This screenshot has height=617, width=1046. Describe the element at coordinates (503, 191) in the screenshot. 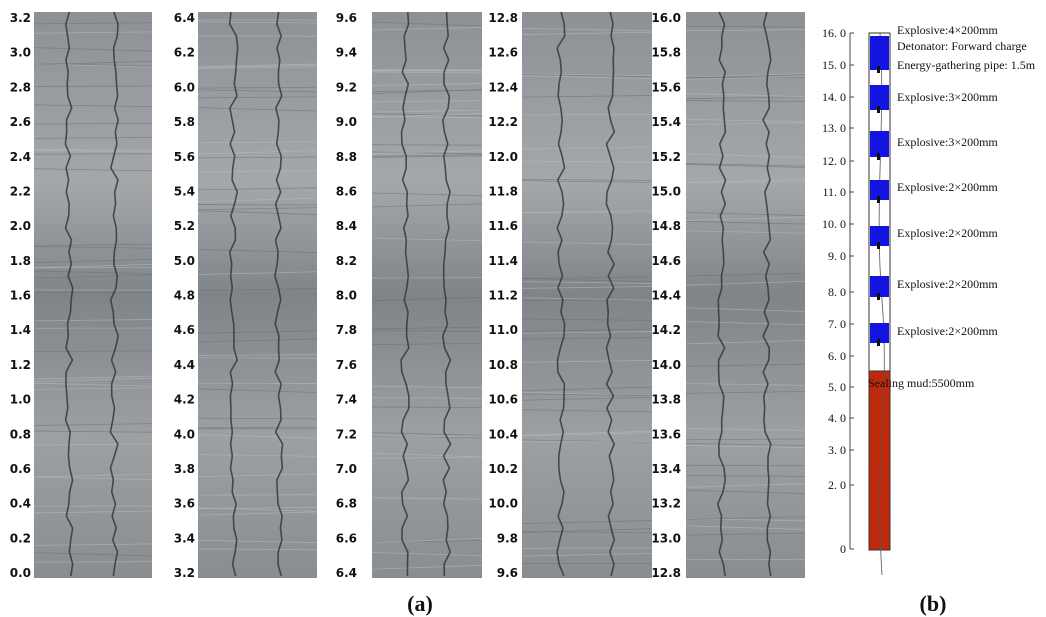

I see `depth-label: 11.8` at that location.